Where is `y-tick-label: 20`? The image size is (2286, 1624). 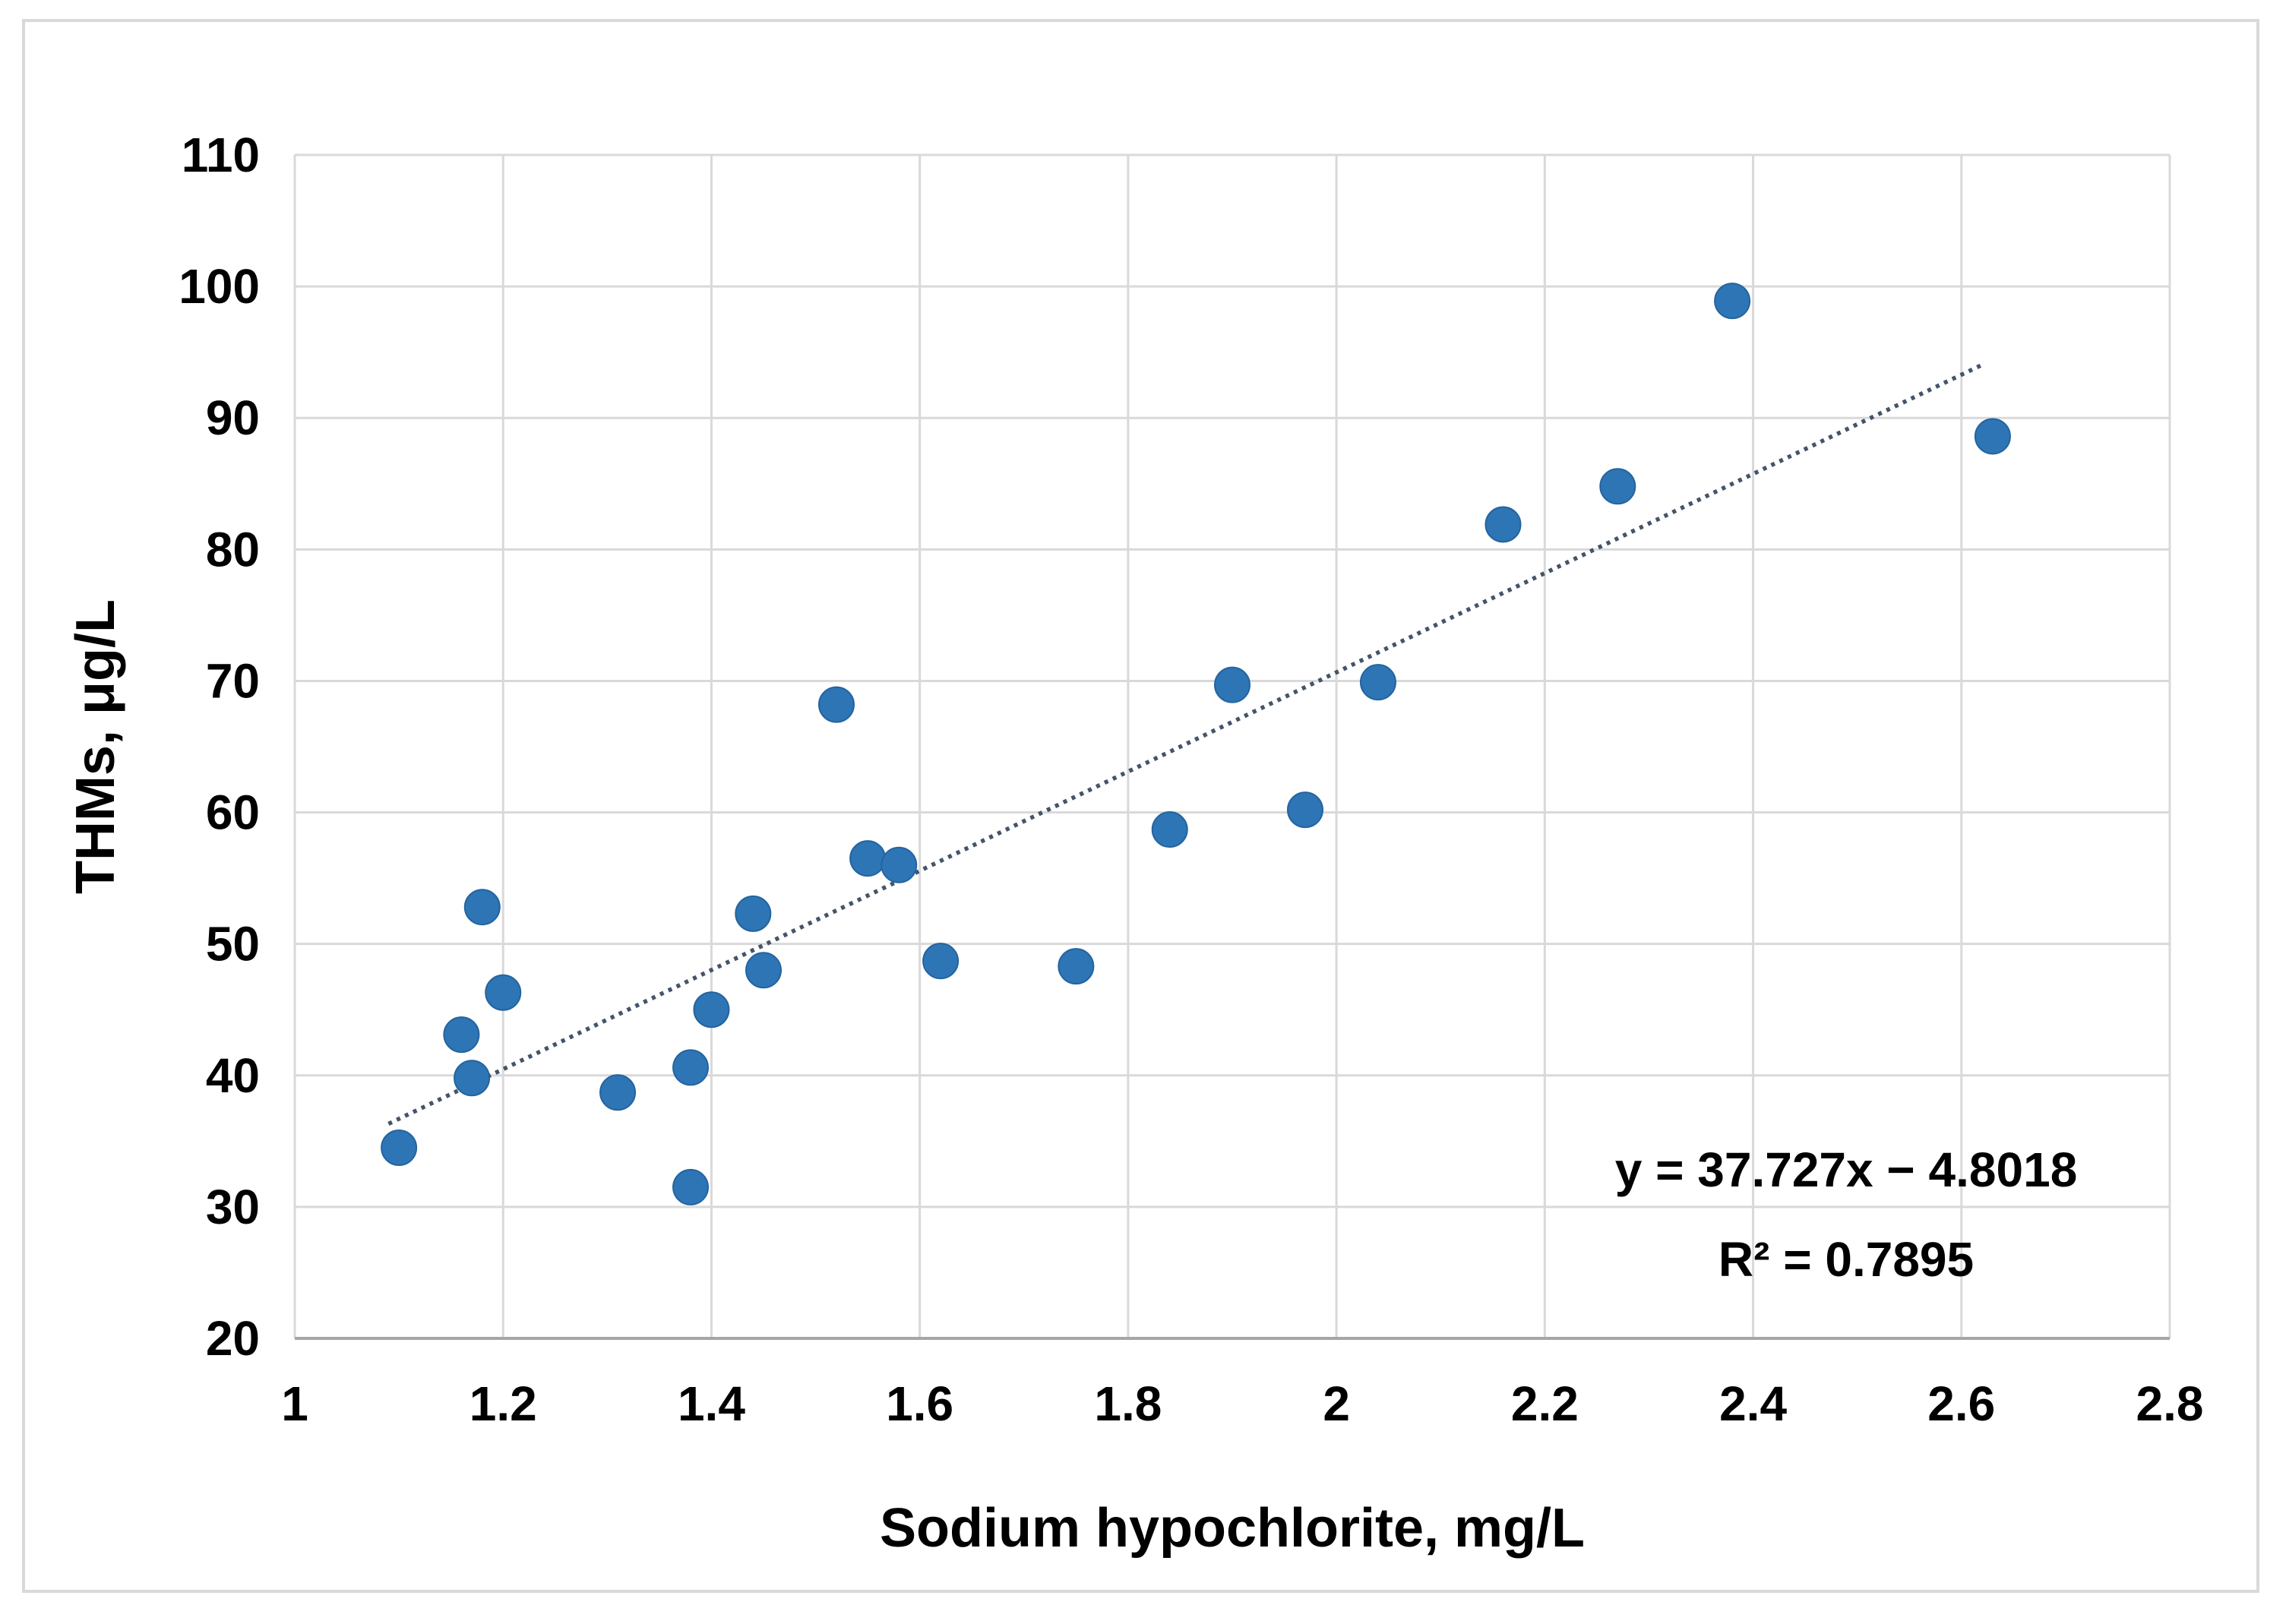 y-tick-label: 20 is located at coordinates (233, 1339).